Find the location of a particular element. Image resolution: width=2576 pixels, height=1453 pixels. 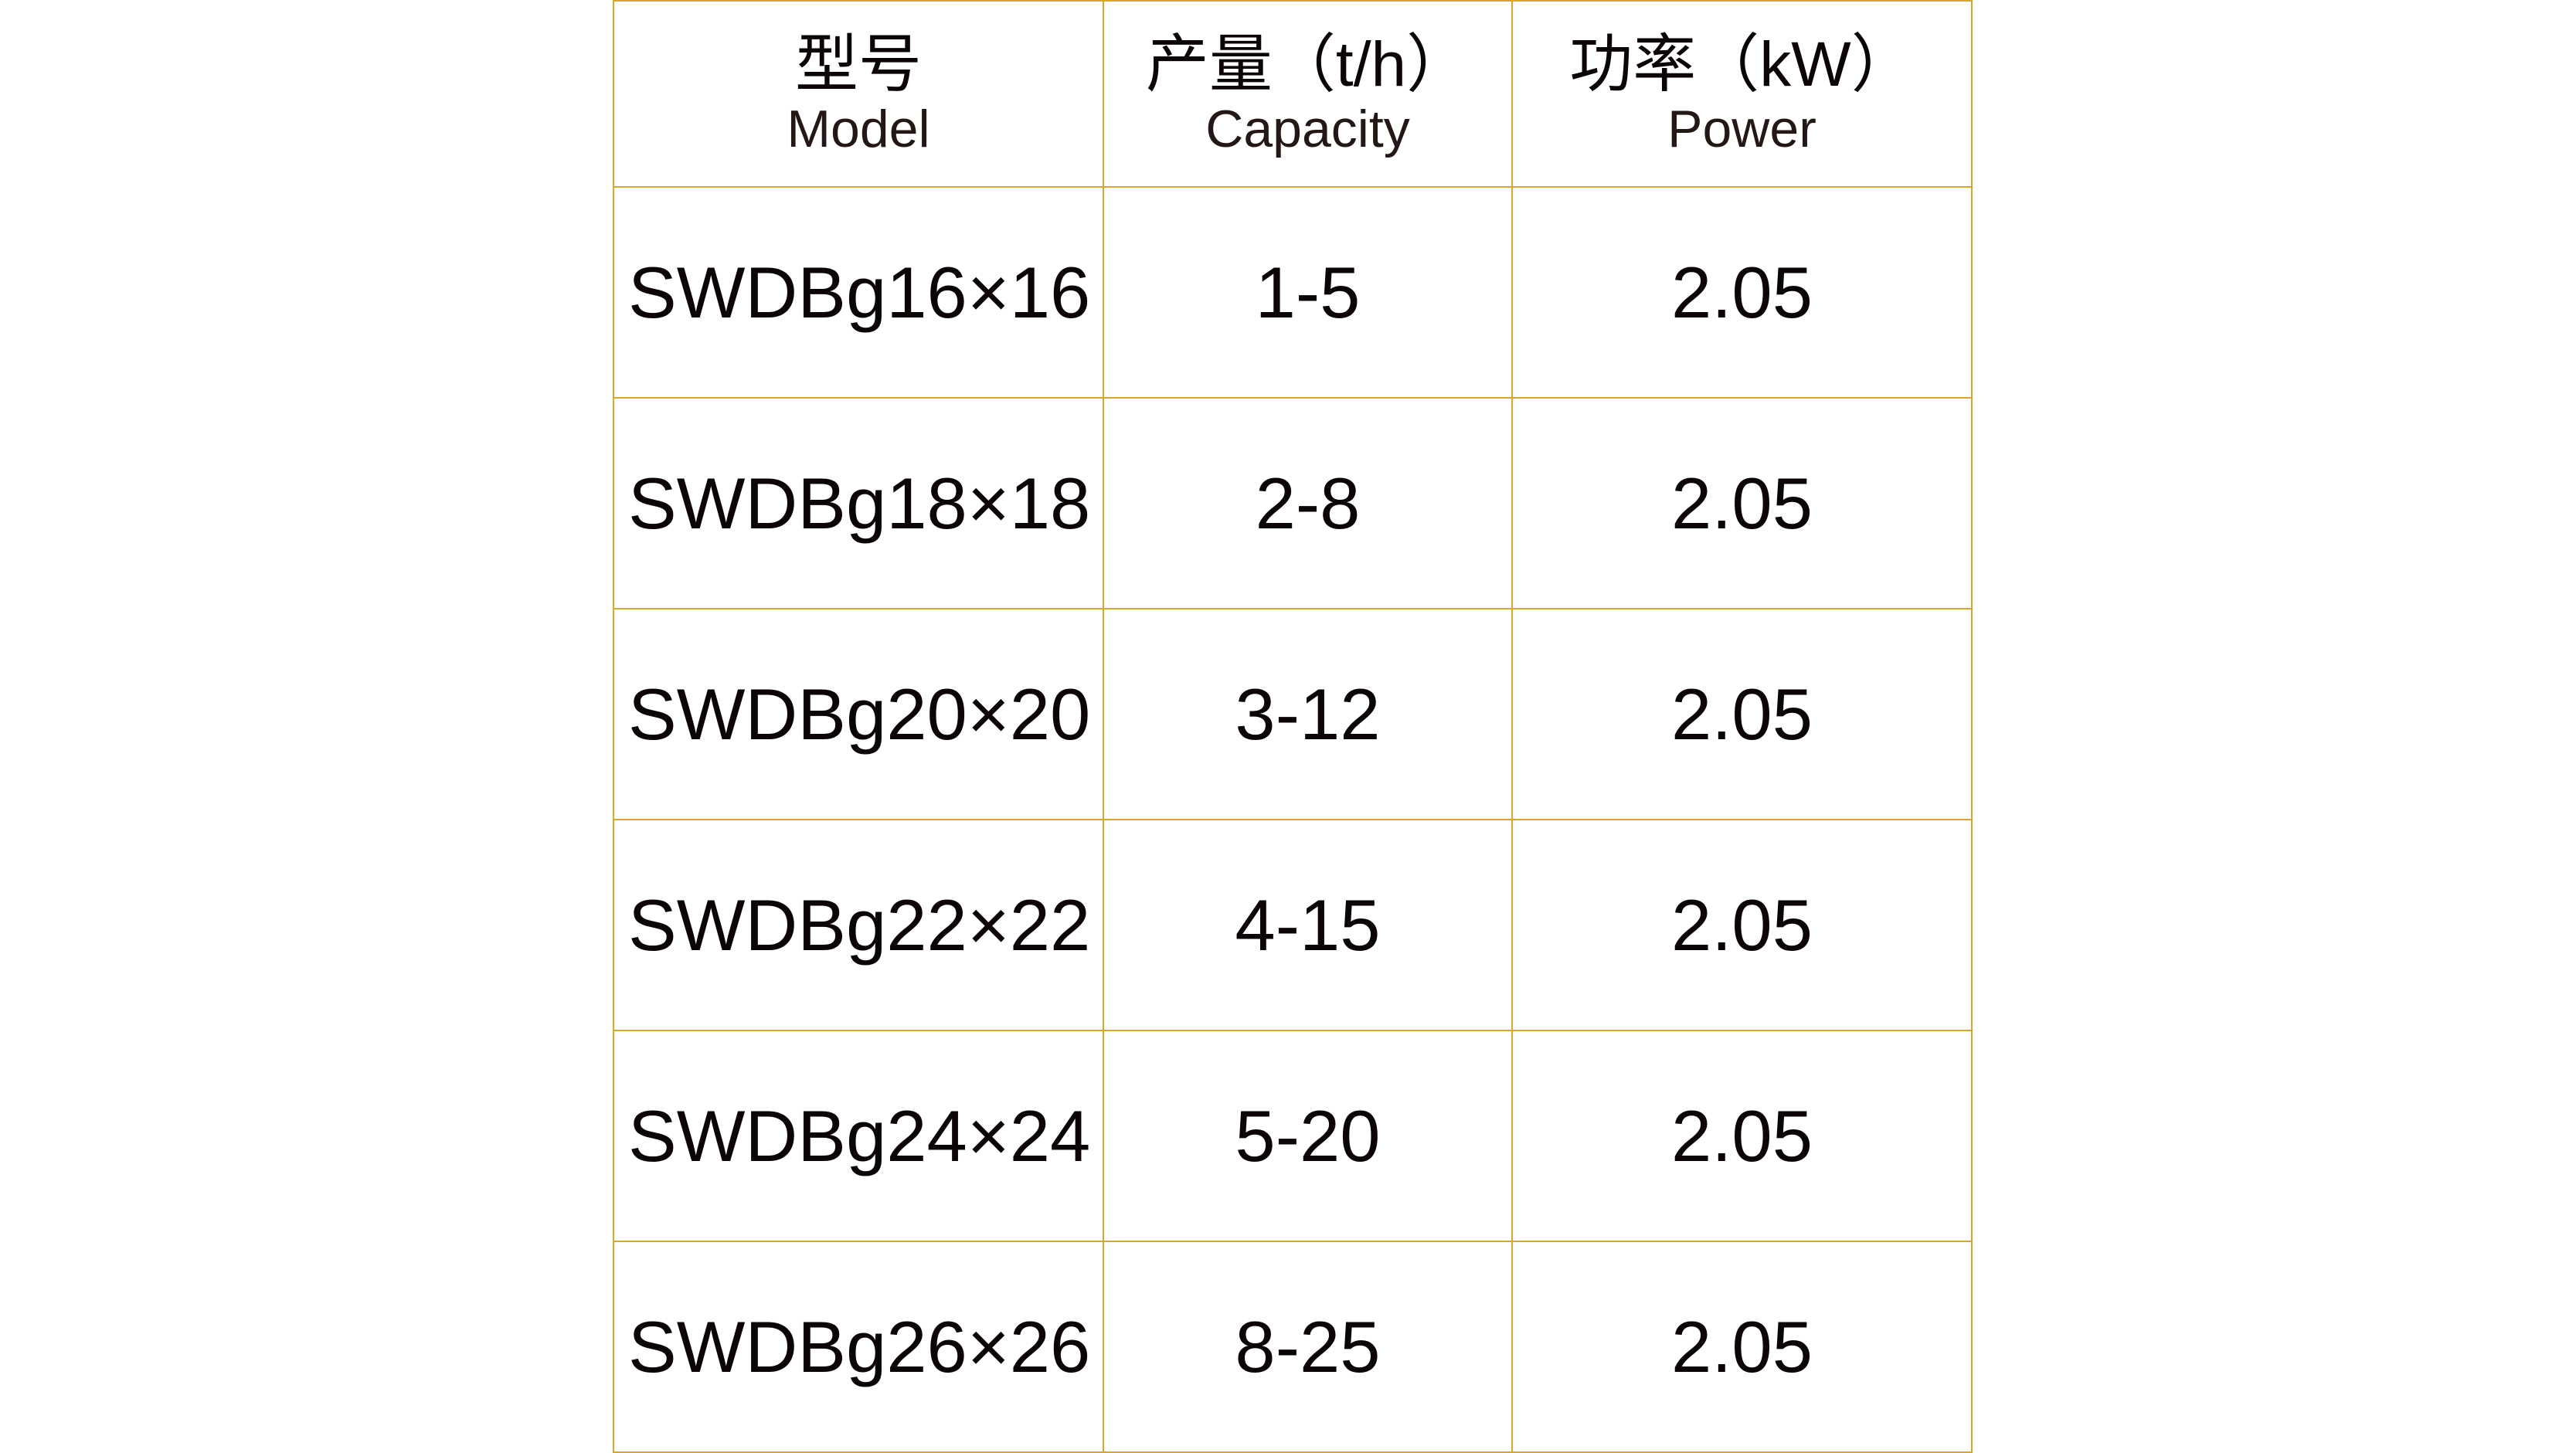

model-cell: SWDBg18×18 is located at coordinates (858, 503).